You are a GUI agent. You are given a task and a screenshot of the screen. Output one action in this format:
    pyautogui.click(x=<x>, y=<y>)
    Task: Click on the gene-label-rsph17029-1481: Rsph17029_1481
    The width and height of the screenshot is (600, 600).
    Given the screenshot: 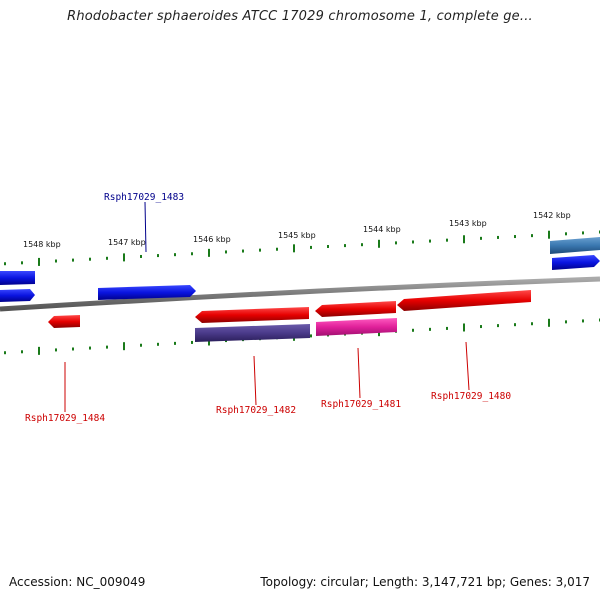 What is the action you would take?
    pyautogui.click(x=361, y=404)
    